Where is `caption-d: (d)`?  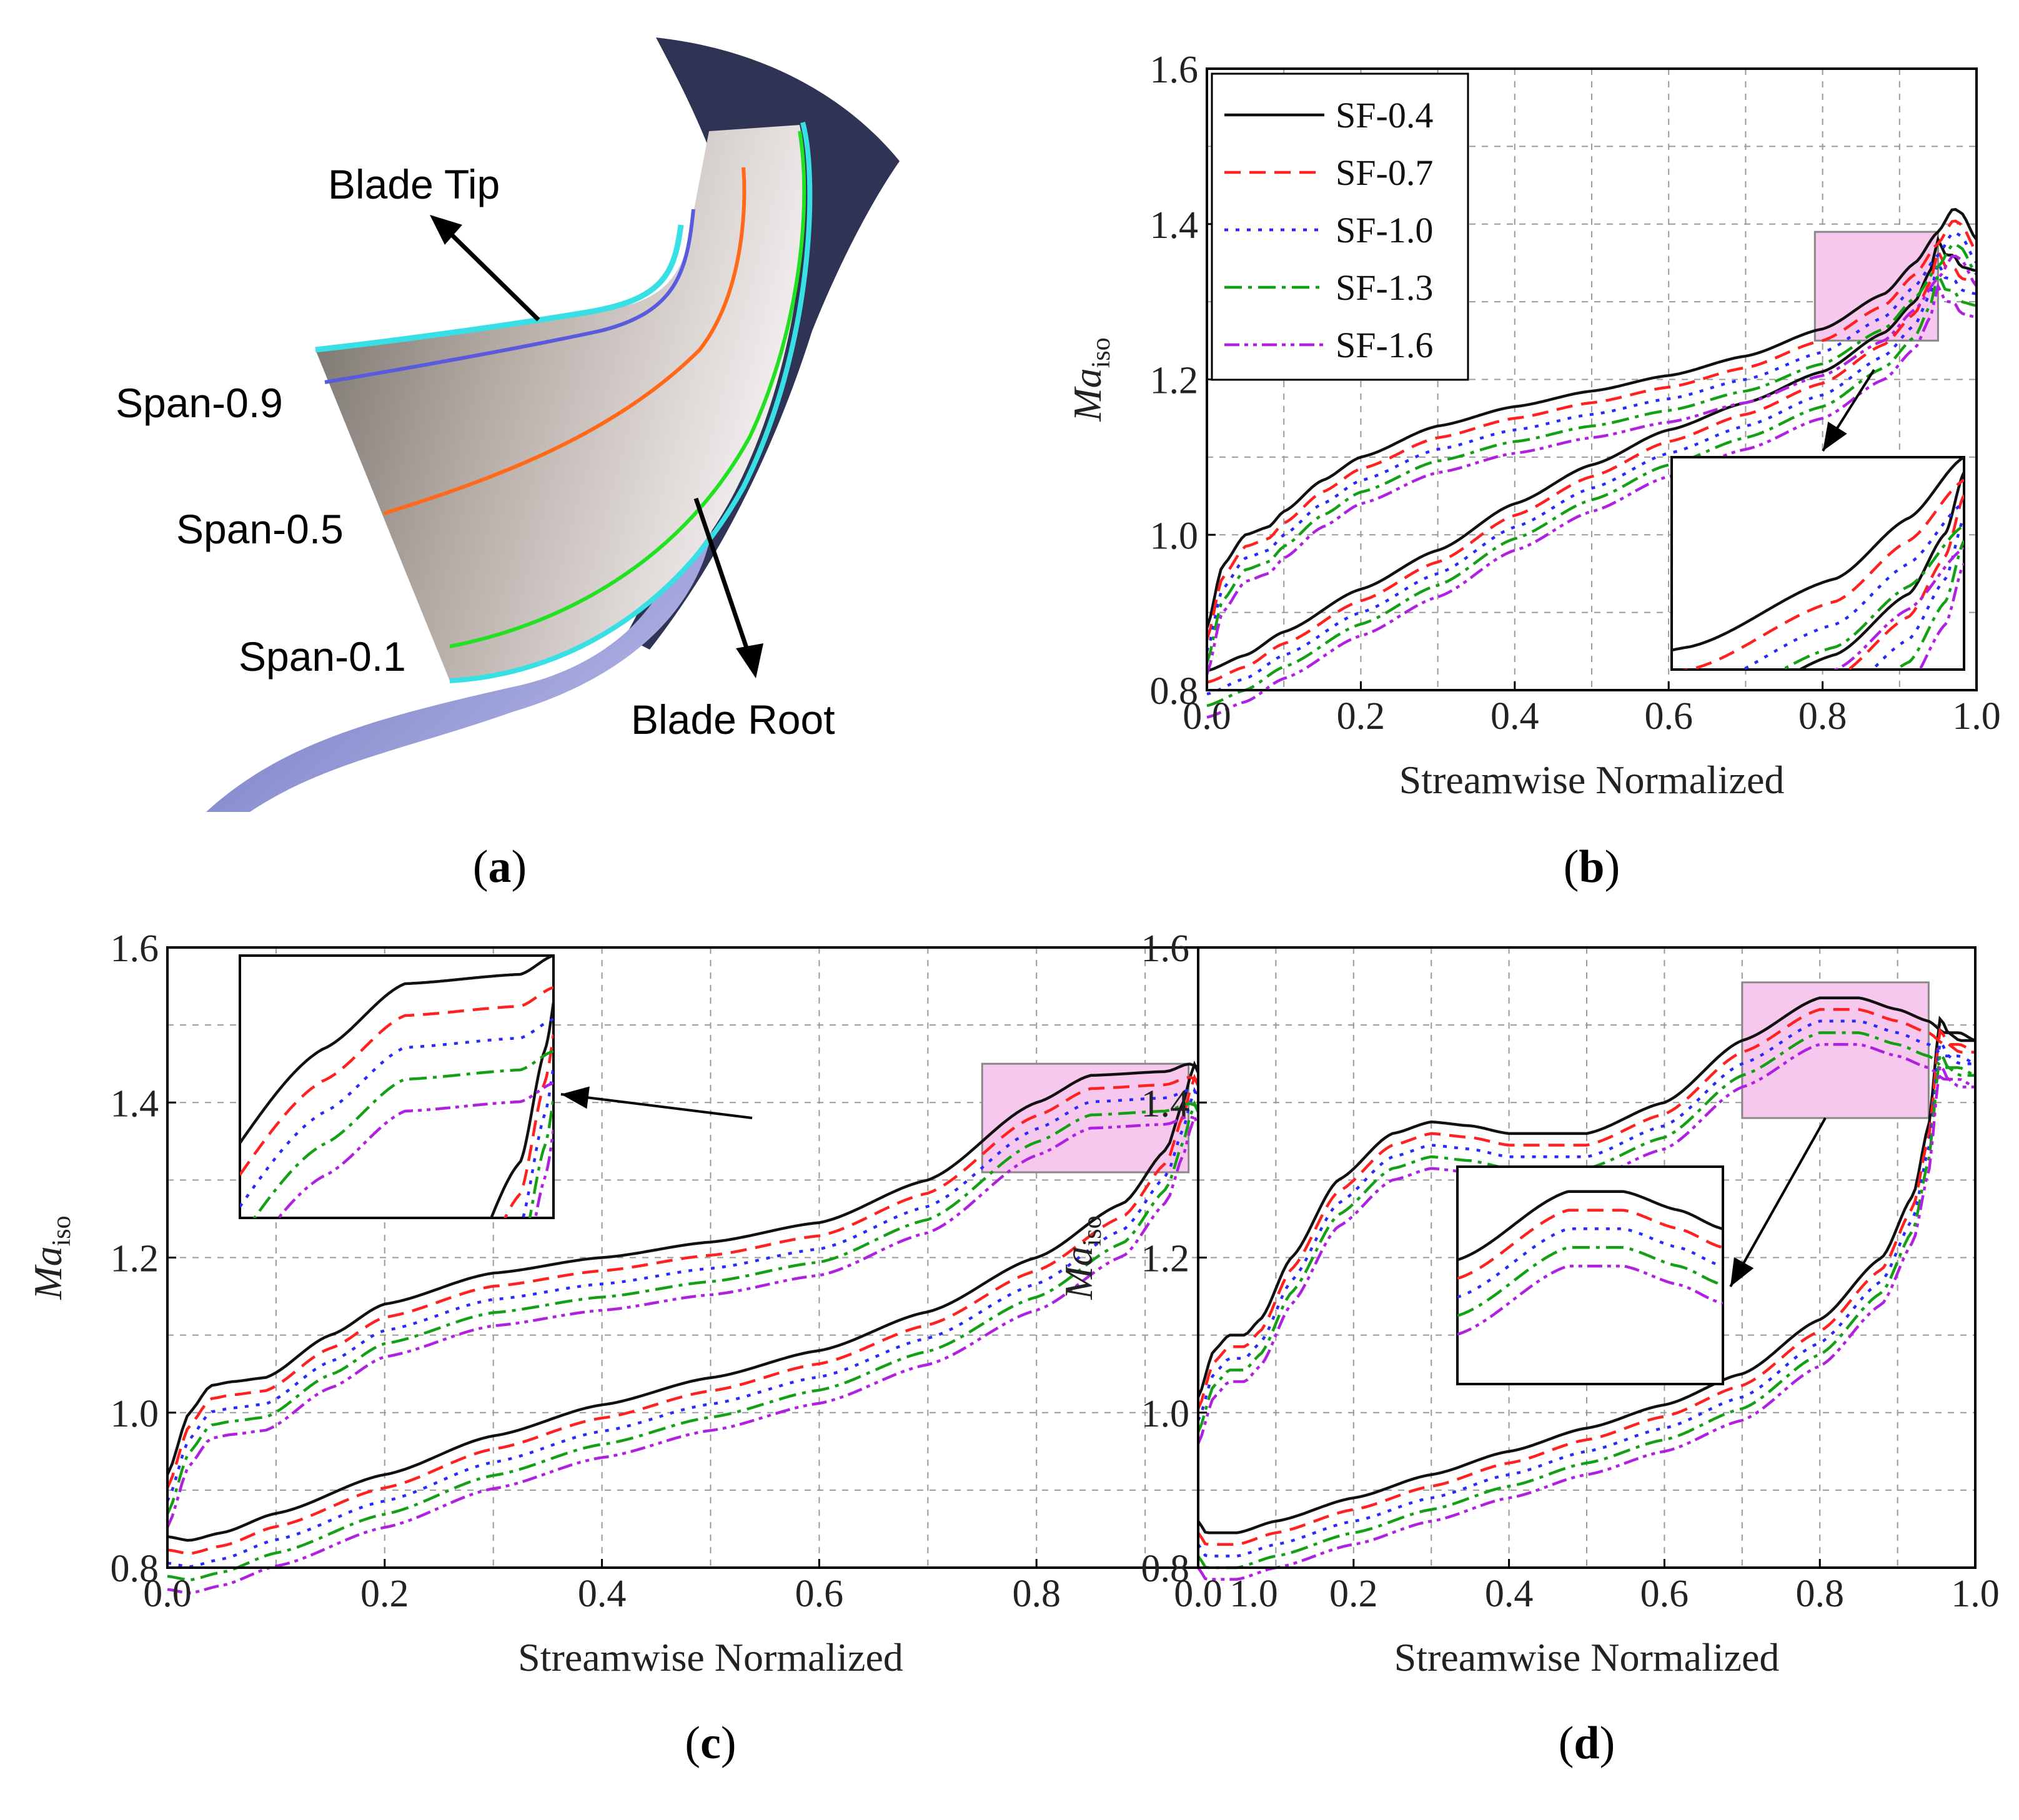
caption-d: (d) is located at coordinates (1587, 1744).